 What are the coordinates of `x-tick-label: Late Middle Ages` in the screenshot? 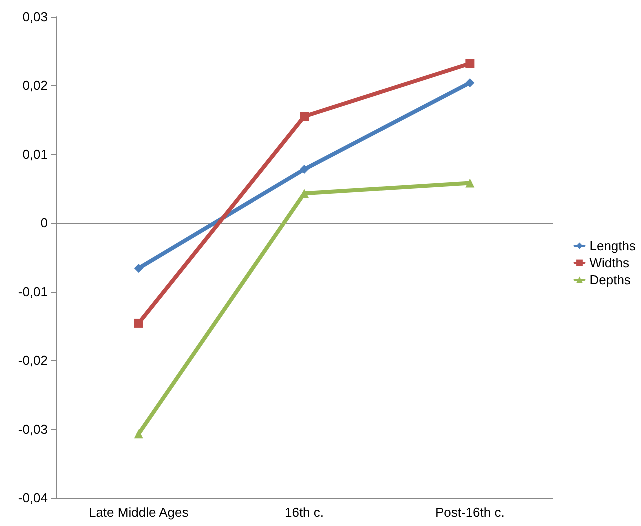 It's located at (139, 512).